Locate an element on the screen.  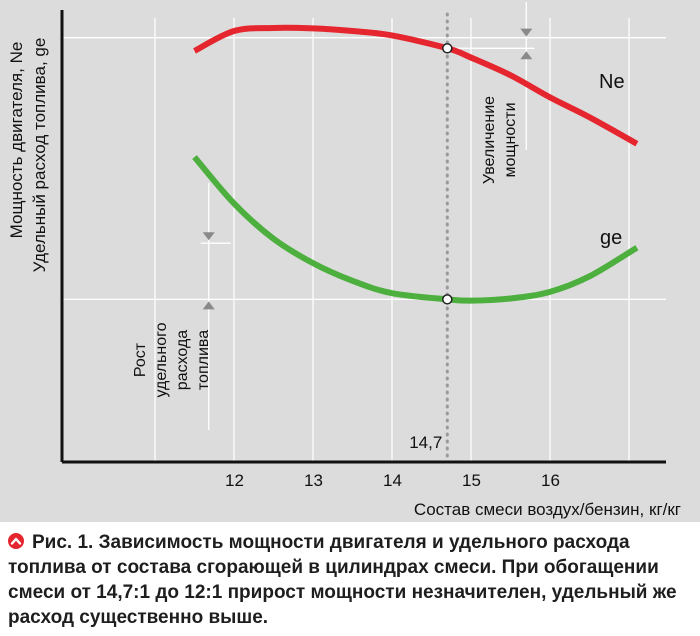
x-tick-label: 16 is located at coordinates (550, 480).